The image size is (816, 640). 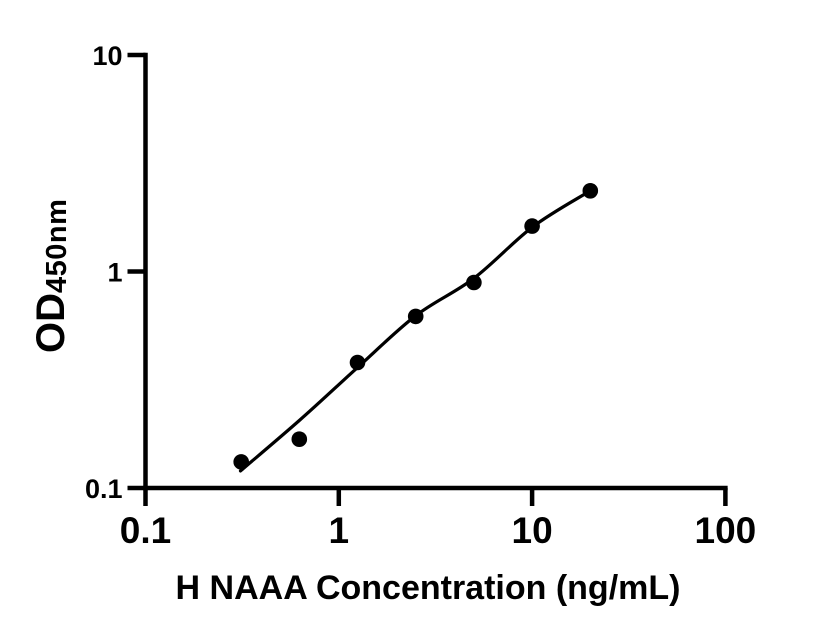 What do you see at coordinates (428, 588) in the screenshot?
I see `x-axis-title: H NAAA Concentration (ng/mL)` at bounding box center [428, 588].